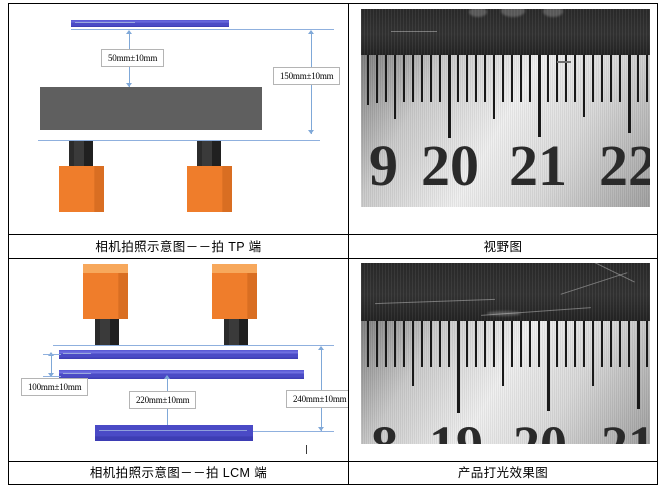  I want to click on extension-tick, so click(52, 376).